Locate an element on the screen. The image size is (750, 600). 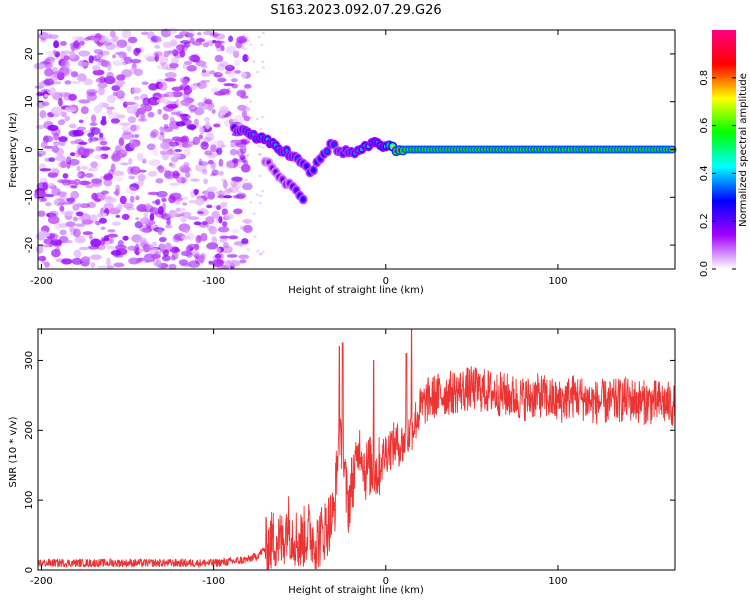
spectrogram-x-label: Height of straight line (km) is located at coordinates (356, 290).